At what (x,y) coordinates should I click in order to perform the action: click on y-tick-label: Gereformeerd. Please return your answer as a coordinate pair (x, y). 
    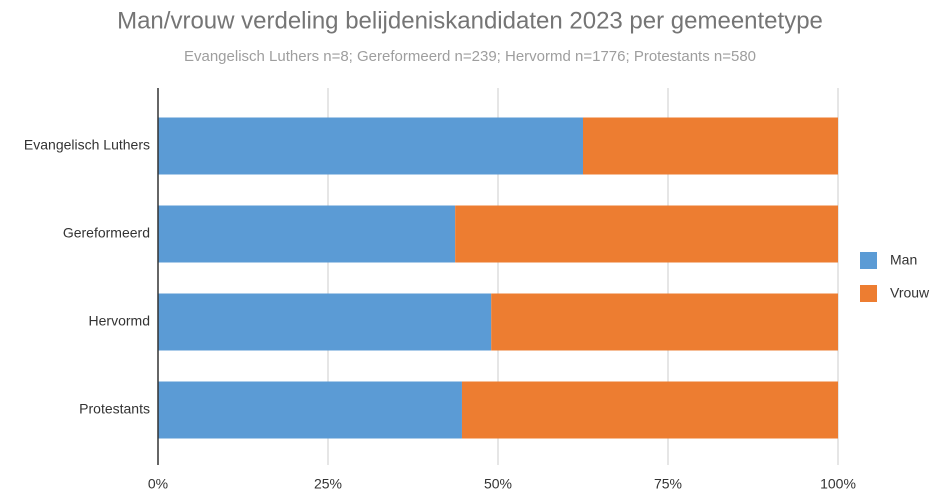
    Looking at the image, I should click on (106, 233).